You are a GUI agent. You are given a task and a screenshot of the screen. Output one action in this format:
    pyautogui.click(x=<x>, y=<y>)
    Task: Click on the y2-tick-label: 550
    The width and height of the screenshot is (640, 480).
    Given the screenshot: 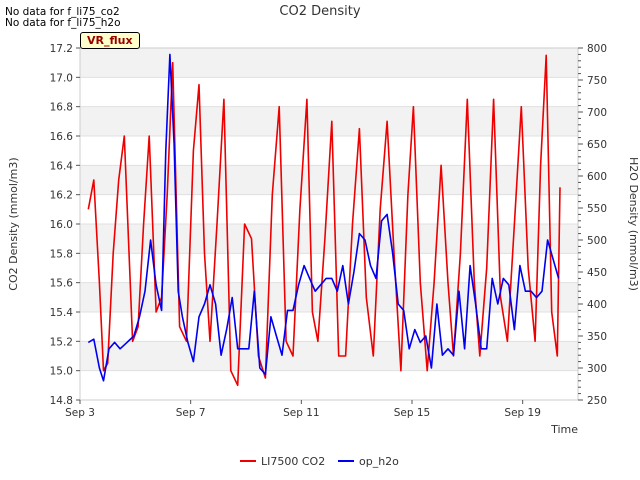 What is the action you would take?
    pyautogui.click(x=597, y=209)
    